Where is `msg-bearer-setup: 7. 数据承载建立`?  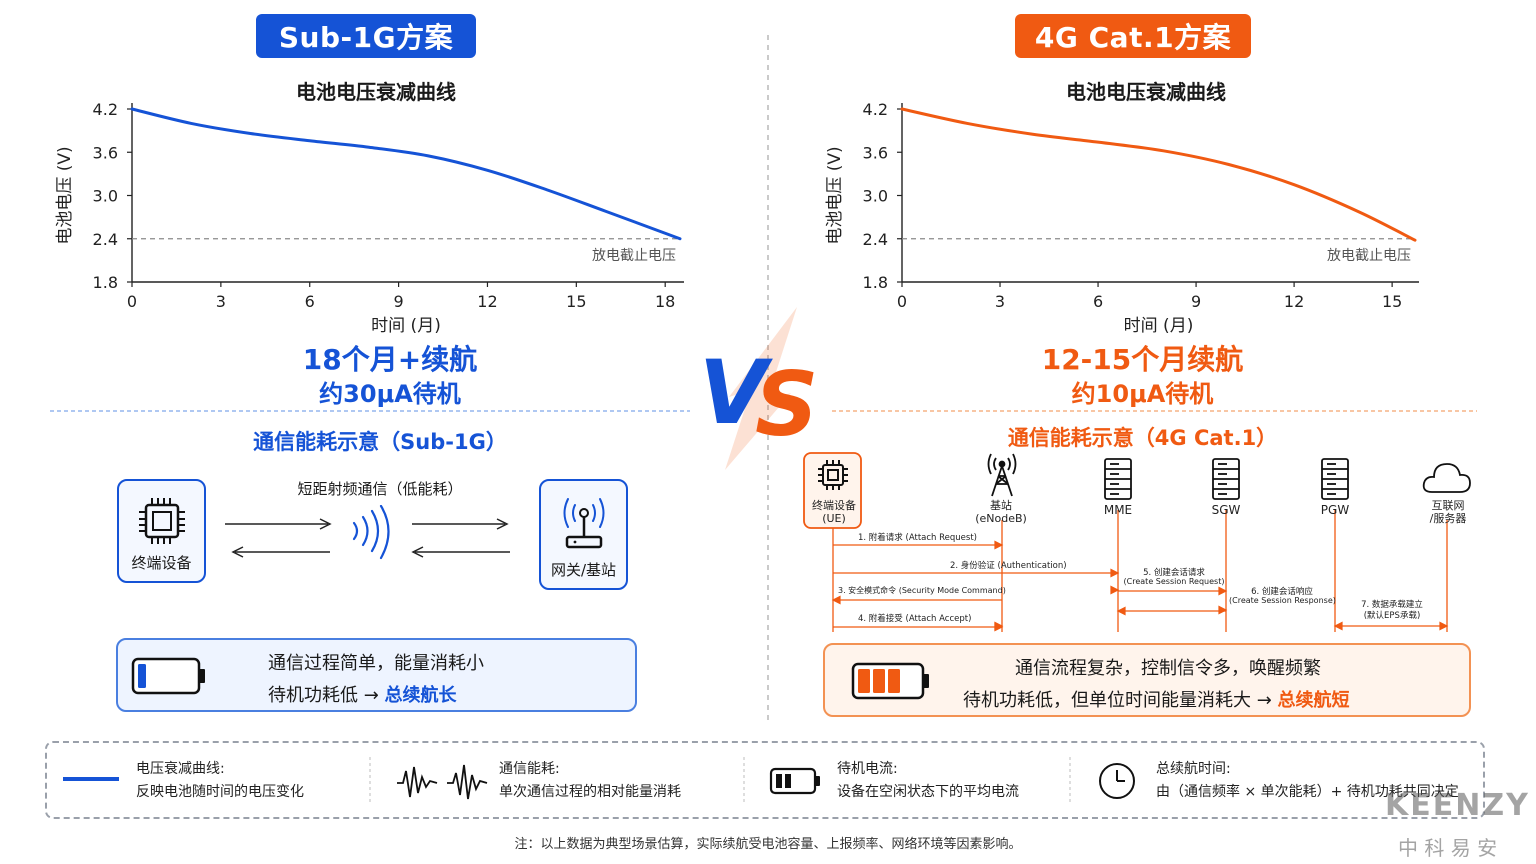 msg-bearer-setup: 7. 数据承载建立 is located at coordinates (1392, 605).